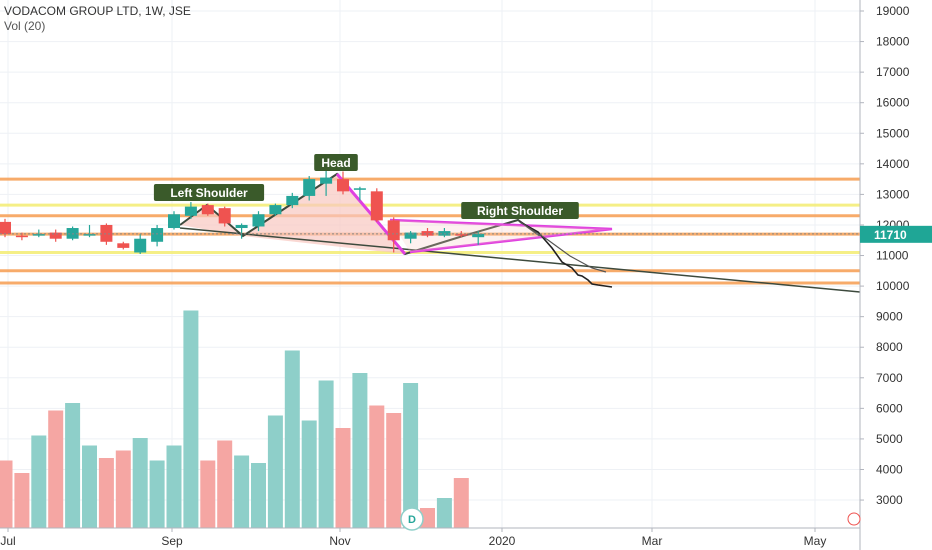  I want to click on price-tick-label: 11000, so click(892, 256).